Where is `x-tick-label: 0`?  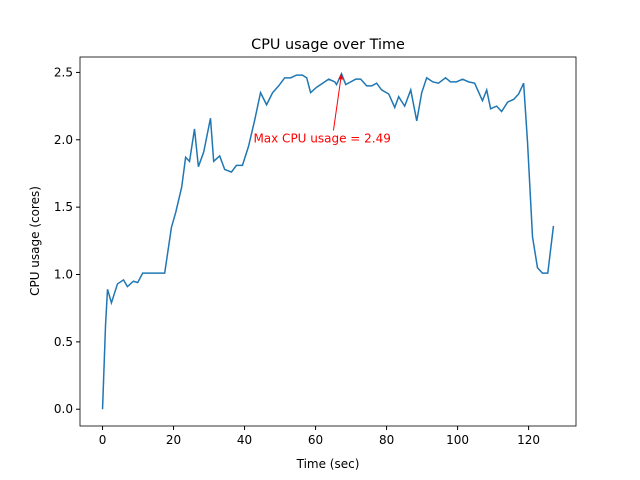 x-tick-label: 0 is located at coordinates (103, 440).